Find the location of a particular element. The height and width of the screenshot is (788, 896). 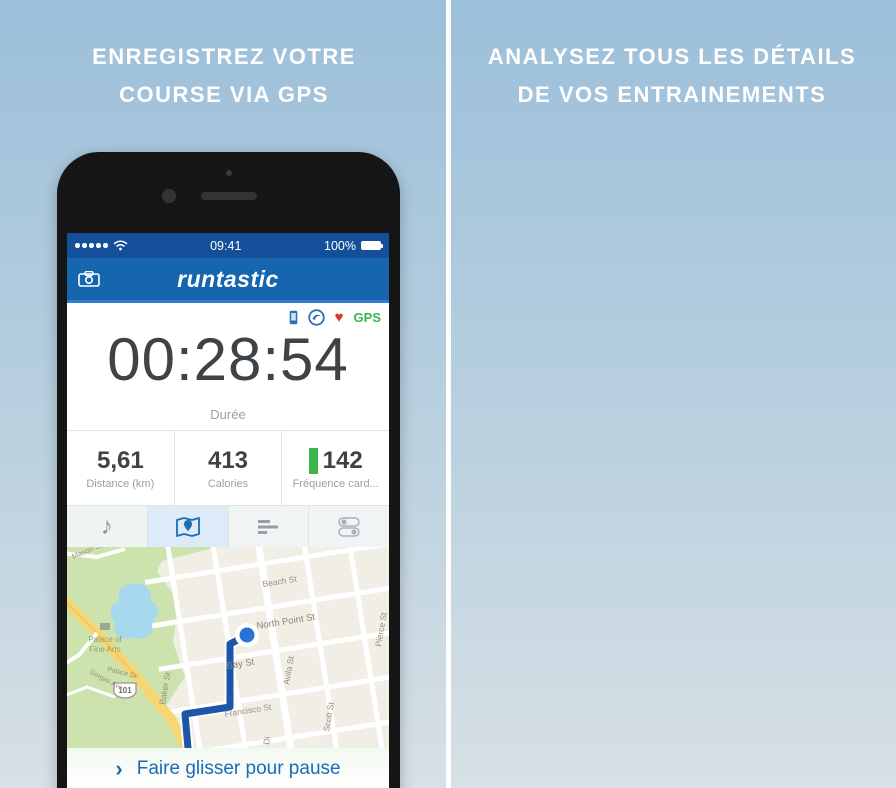

distance-label: Distance (km) is located at coordinates (120, 483).